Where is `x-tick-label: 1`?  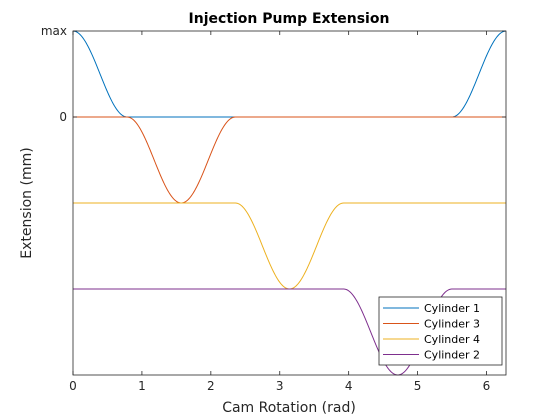
x-tick-label: 1 is located at coordinates (142, 386).